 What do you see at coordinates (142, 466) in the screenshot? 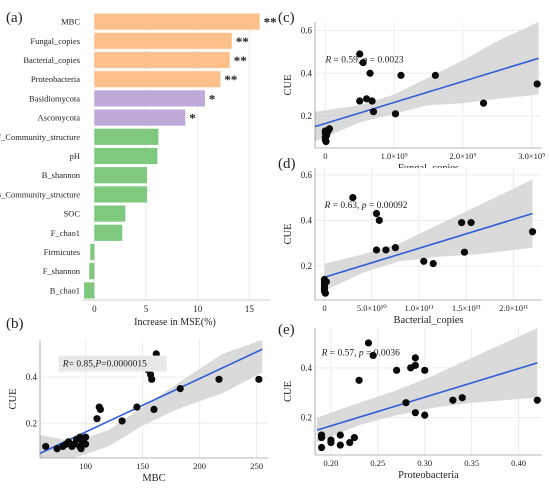
I see `x-tick-label: 150` at bounding box center [142, 466].